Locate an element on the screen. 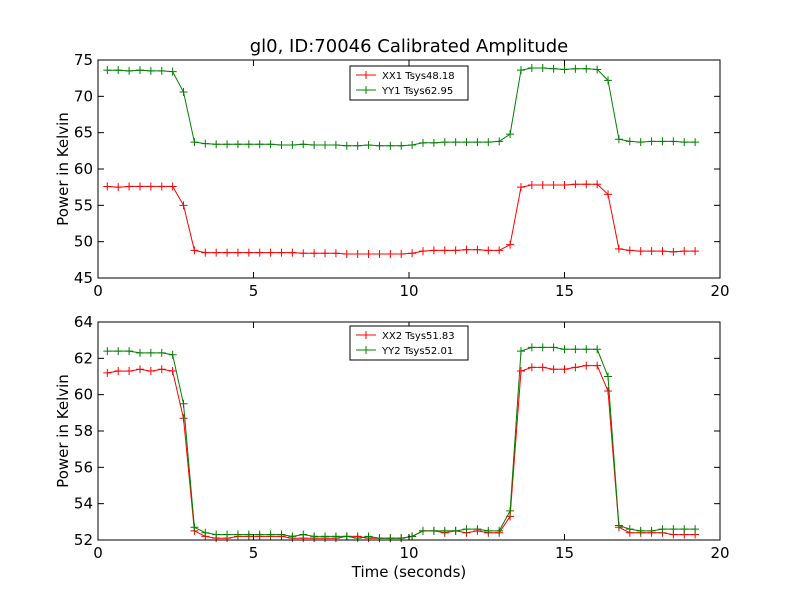  y-tick-label: 62 is located at coordinates (83, 358).